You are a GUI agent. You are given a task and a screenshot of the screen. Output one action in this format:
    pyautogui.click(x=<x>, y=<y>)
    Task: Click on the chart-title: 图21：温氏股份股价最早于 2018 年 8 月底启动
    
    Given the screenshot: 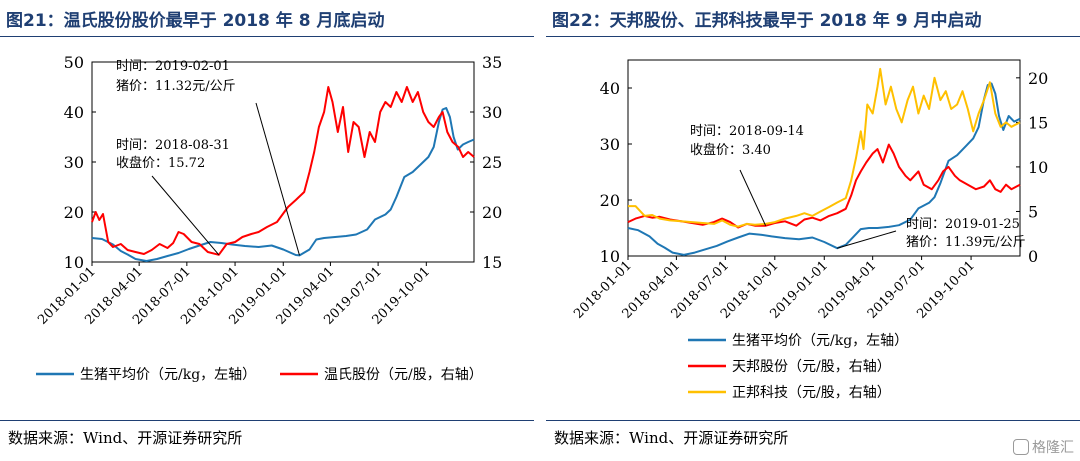 What is the action you would take?
    pyautogui.click(x=195, y=21)
    